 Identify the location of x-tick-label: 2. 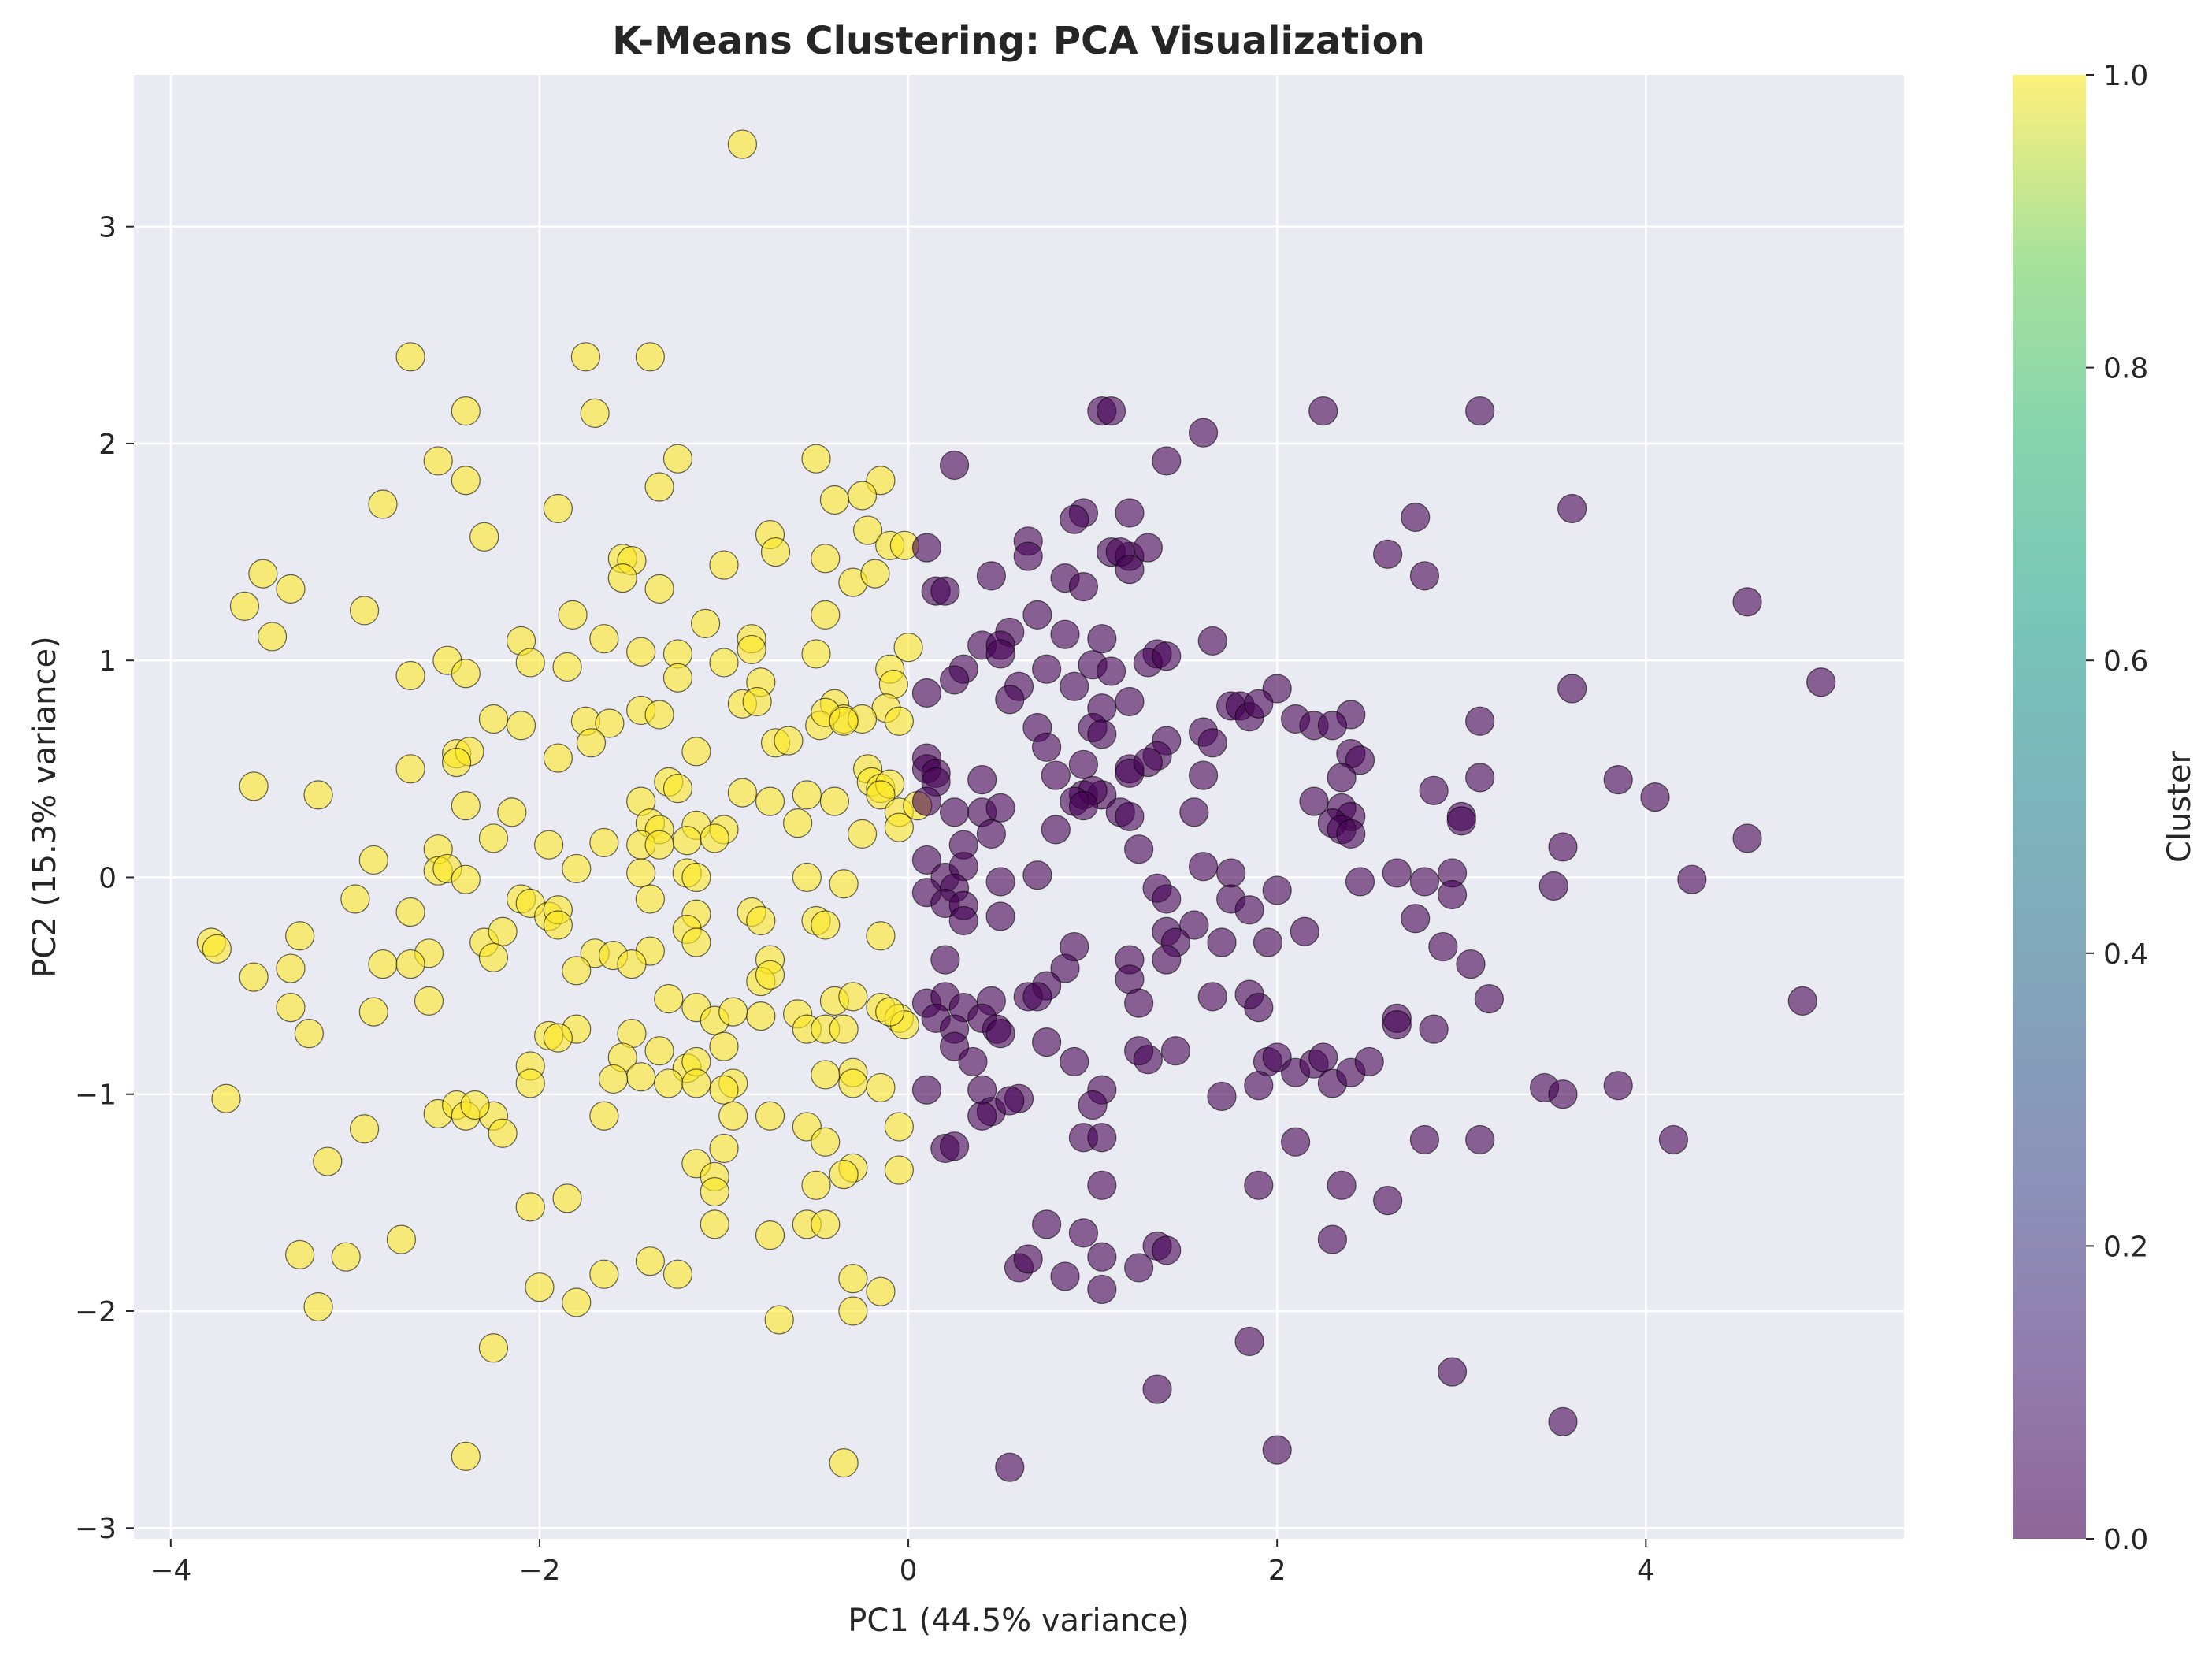
(1277, 1571).